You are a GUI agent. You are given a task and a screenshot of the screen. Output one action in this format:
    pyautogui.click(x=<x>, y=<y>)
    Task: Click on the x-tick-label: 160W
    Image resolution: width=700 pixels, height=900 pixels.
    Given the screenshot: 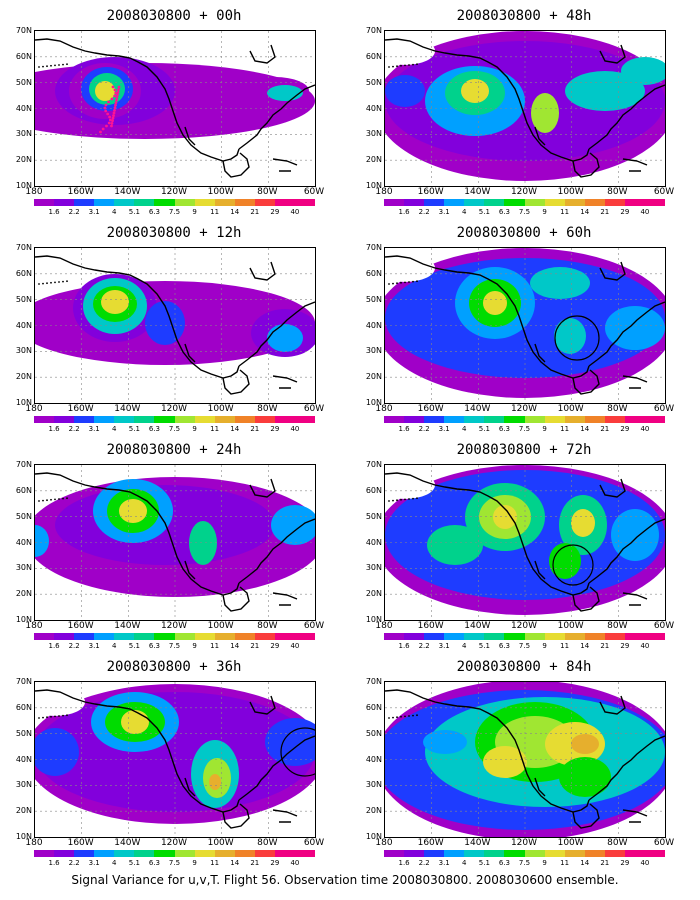 What is the action you would take?
    pyautogui.click(x=80, y=843)
    